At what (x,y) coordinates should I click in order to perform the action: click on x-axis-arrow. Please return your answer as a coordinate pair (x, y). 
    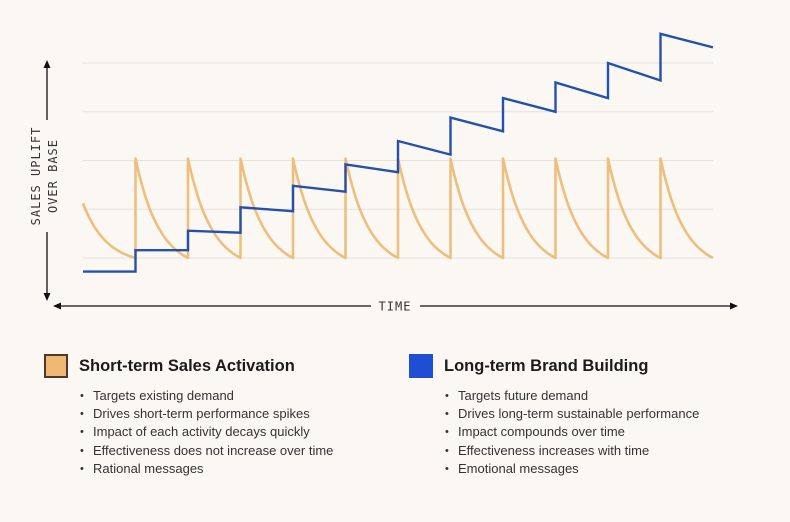
    Looking at the image, I should click on (395, 306).